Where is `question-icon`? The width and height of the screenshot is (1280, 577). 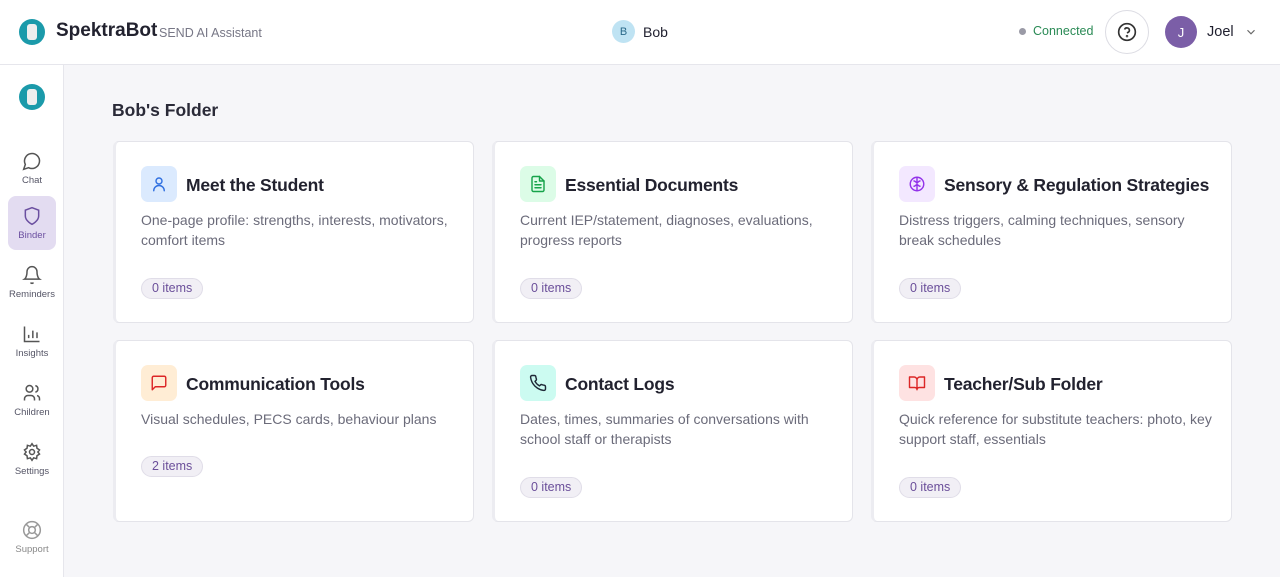
question-icon is located at coordinates (1127, 32).